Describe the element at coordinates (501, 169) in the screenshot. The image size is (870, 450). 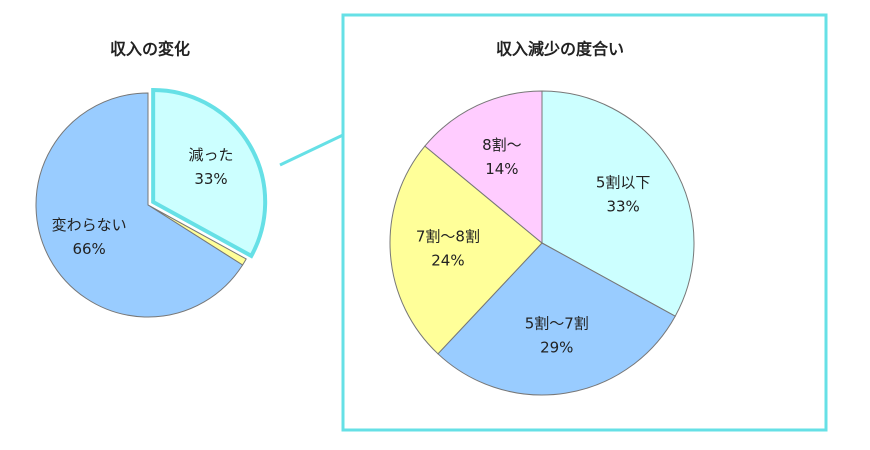
I see `value-label: 14%` at that location.